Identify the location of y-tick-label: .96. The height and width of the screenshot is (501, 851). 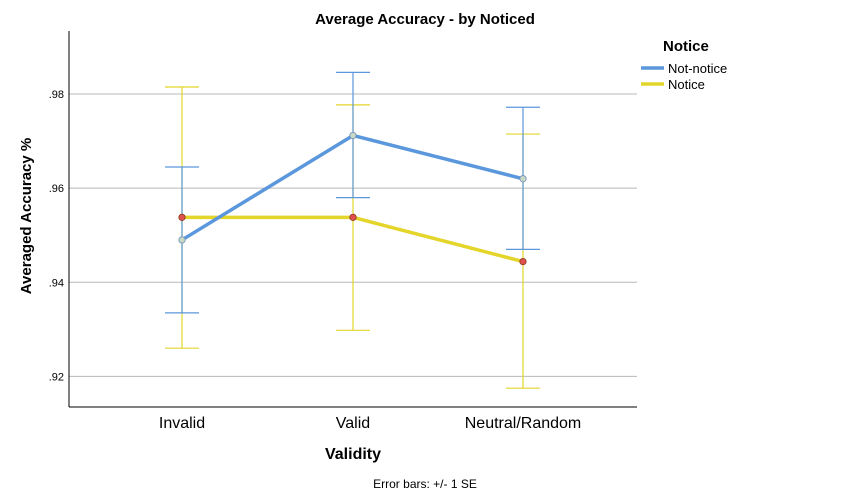
(56, 189).